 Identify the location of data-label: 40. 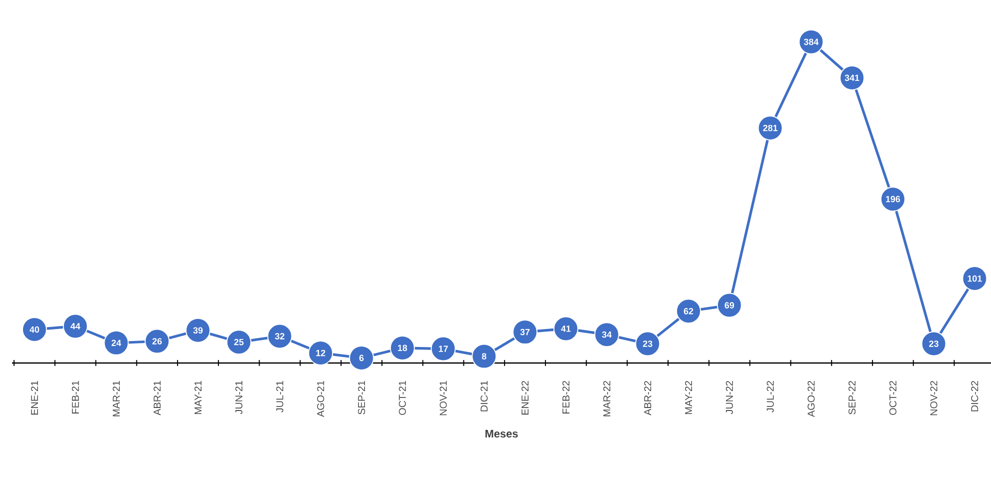
(35, 329).